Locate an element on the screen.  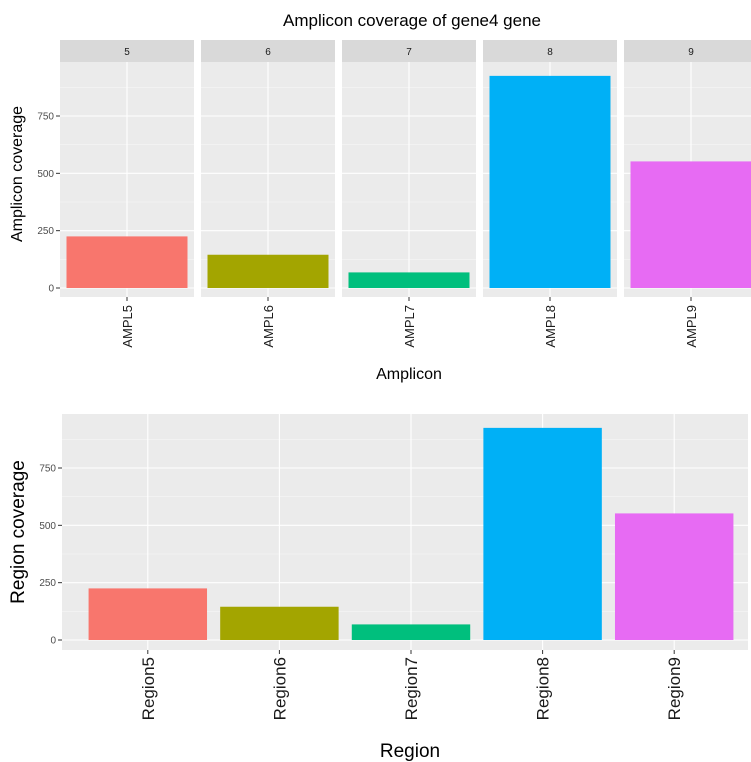
top-y-axis-title: Amplicon coverage is located at coordinates (17, 174).